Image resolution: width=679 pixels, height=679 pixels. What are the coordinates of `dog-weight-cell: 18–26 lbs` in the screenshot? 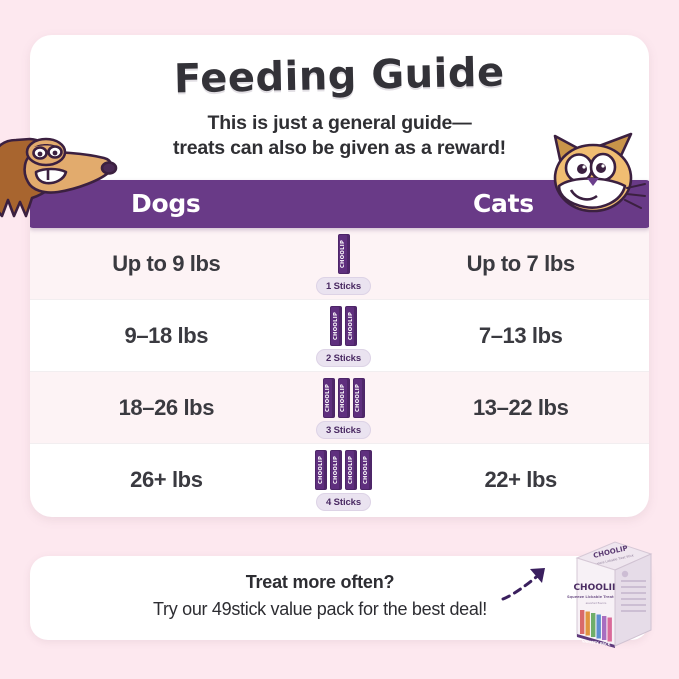 It's located at (166, 407).